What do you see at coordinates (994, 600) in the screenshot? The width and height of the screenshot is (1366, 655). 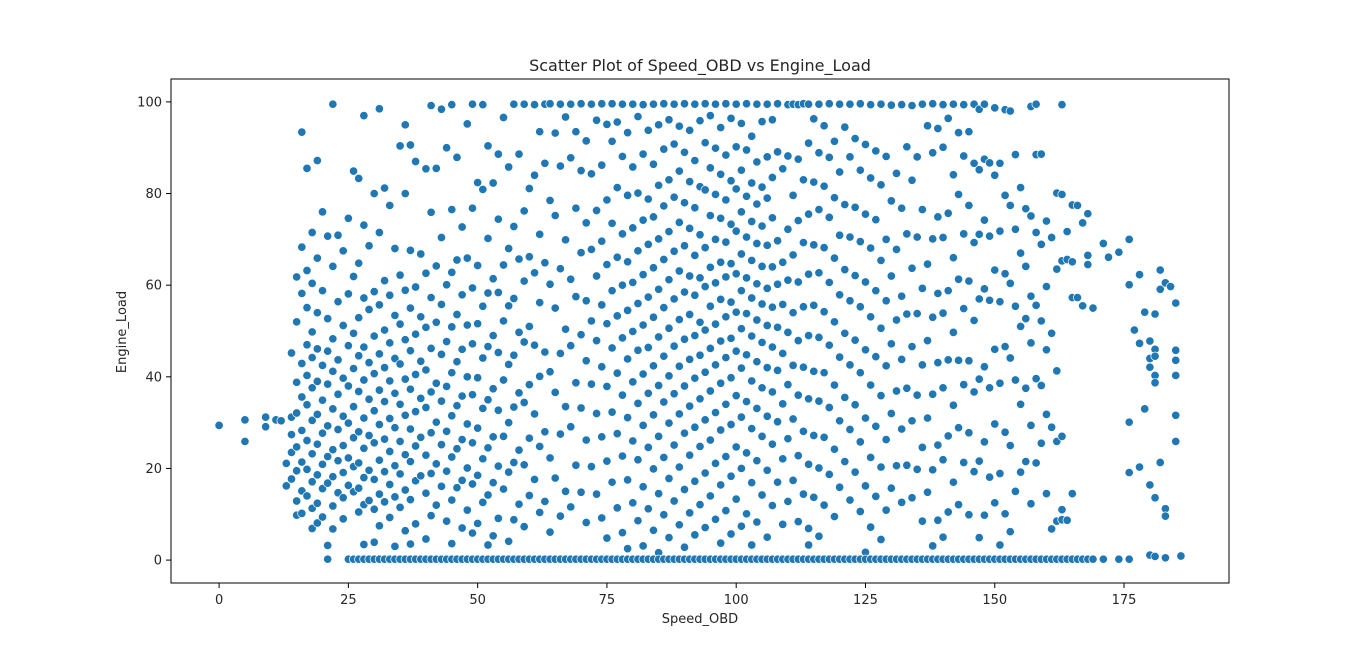 I see `x-tick-label: 150` at bounding box center [994, 600].